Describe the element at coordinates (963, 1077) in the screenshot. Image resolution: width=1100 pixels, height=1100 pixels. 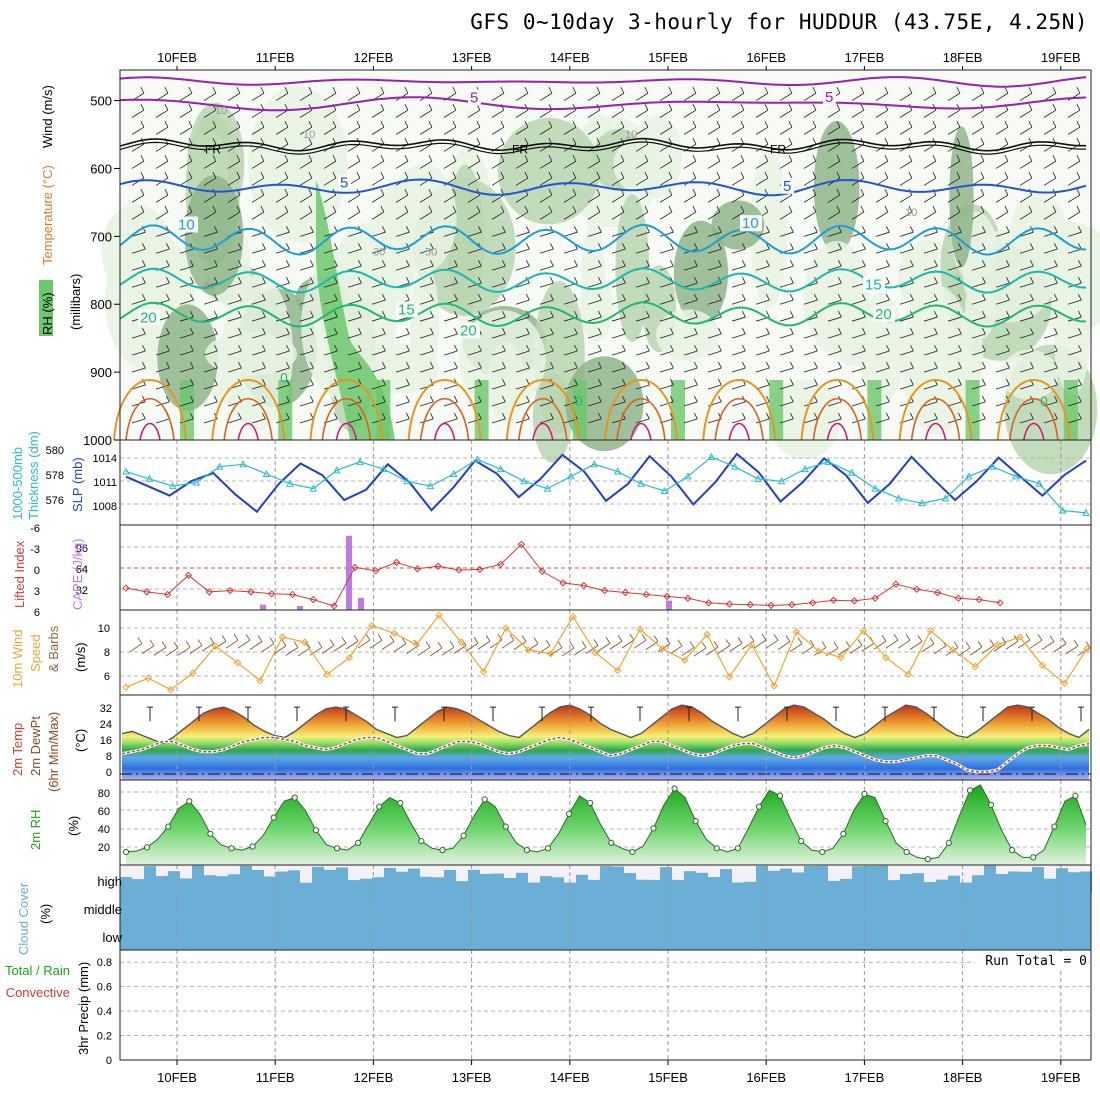
I see `date-label-bottom: 18FEB` at that location.